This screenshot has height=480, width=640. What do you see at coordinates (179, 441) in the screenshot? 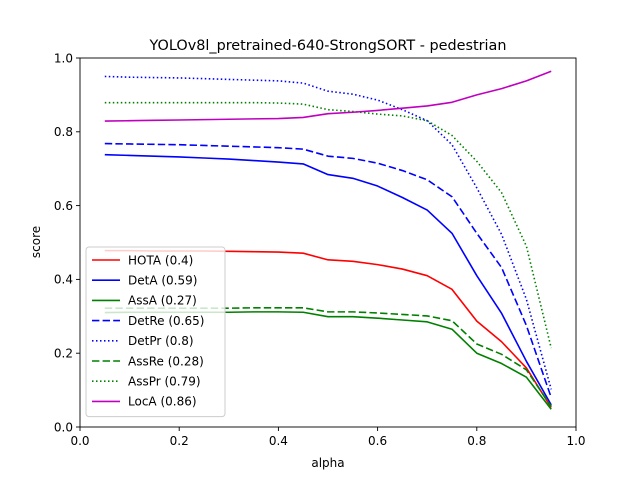
I see `x-tick-label: 0.2` at bounding box center [179, 441].